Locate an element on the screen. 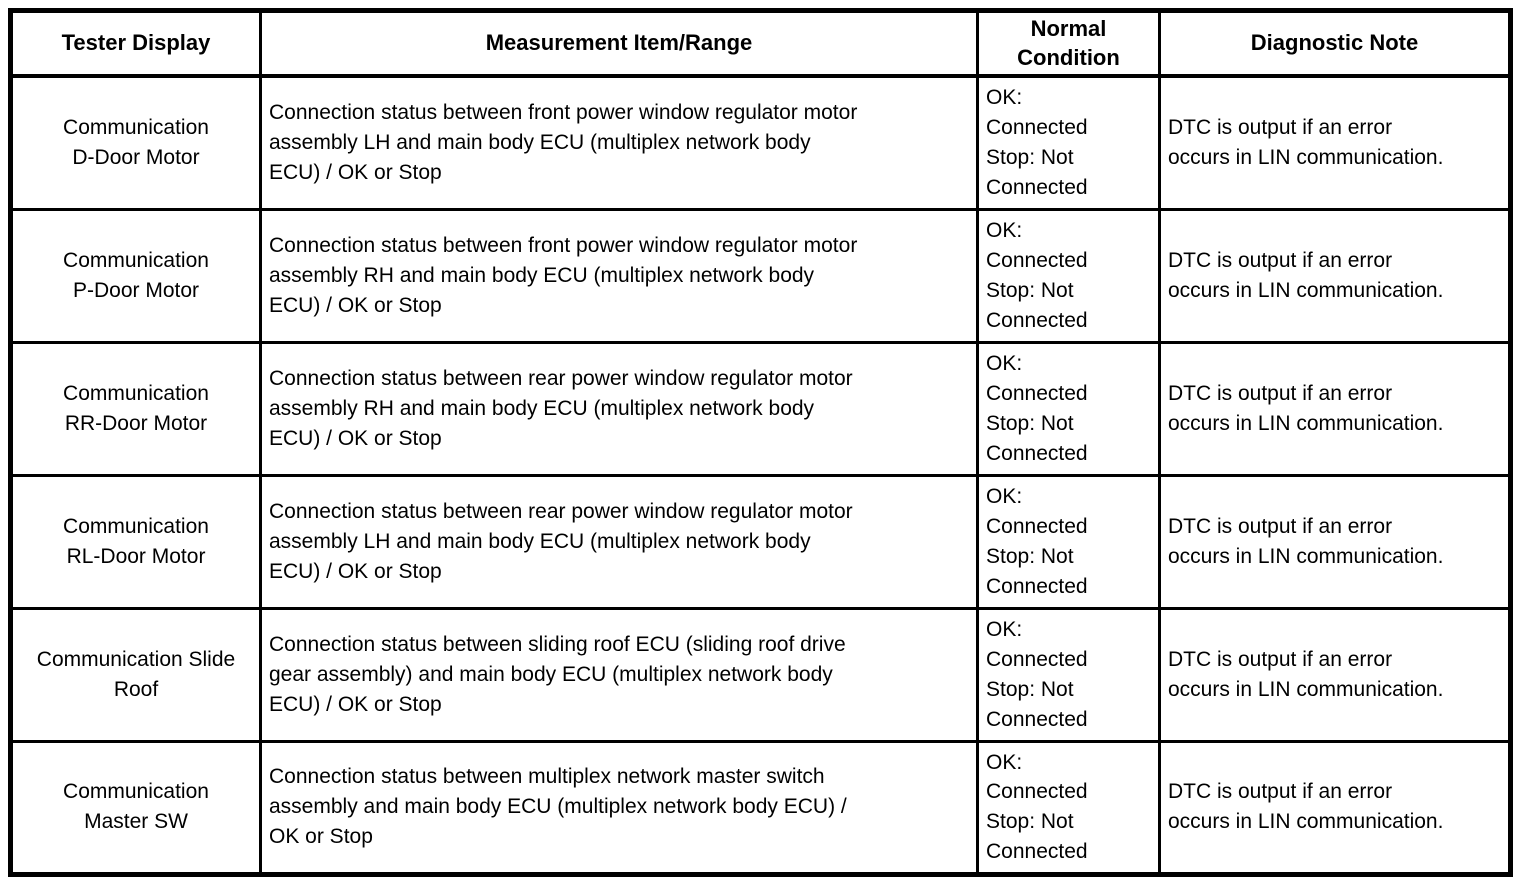 Image resolution: width=1520 pixels, height=880 pixels. cell-tester-display: Communication Slide Roof is located at coordinates (135, 674).